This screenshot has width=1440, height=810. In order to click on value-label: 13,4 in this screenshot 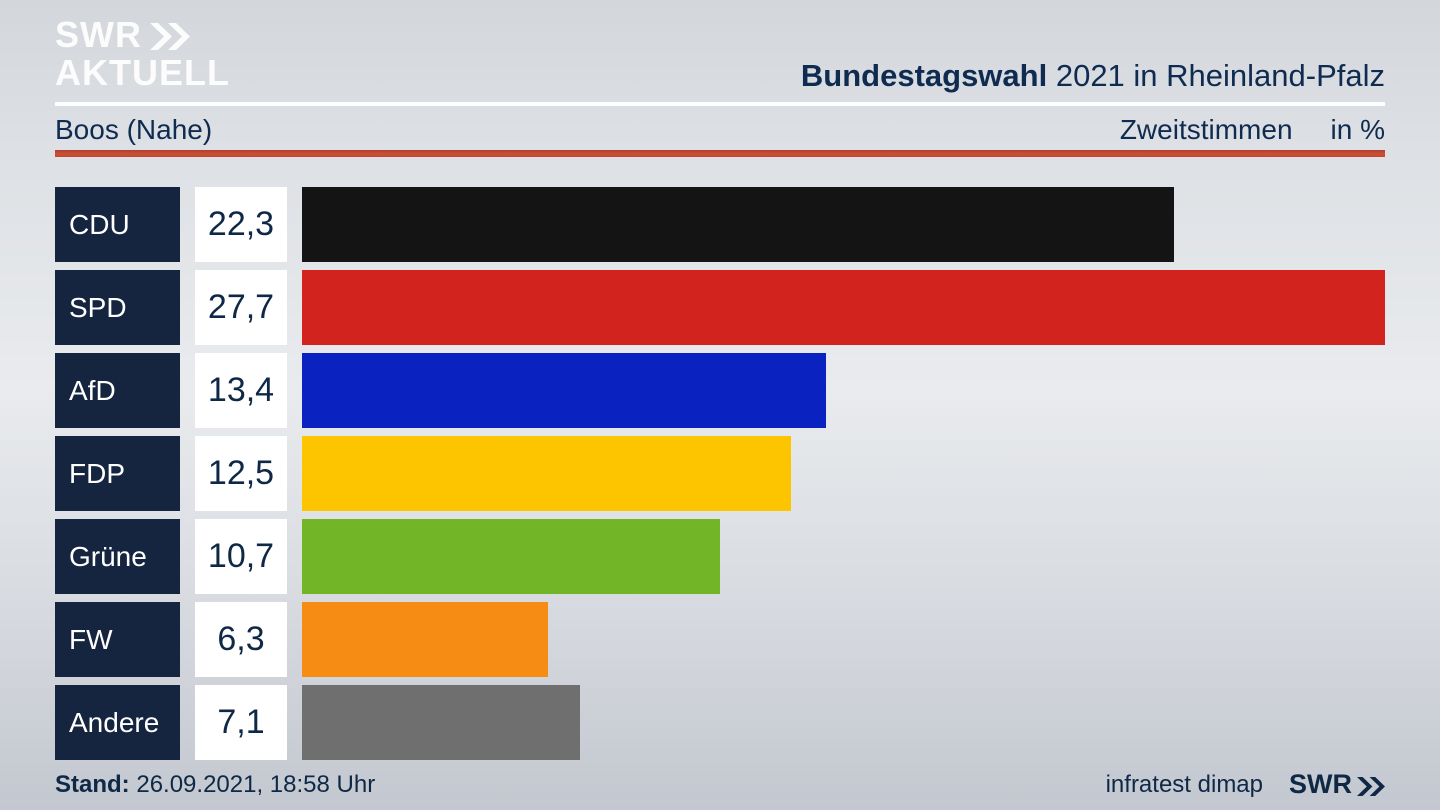, I will do `click(241, 390)`.